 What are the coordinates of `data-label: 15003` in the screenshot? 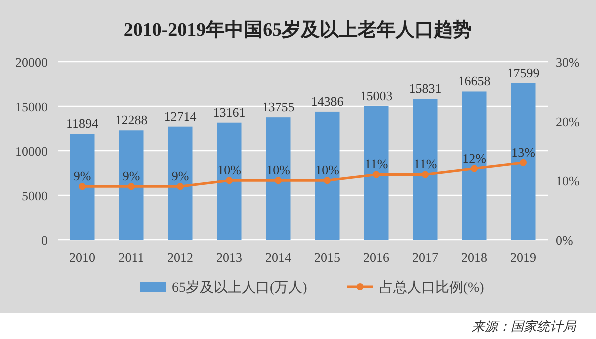 It's located at (376, 96).